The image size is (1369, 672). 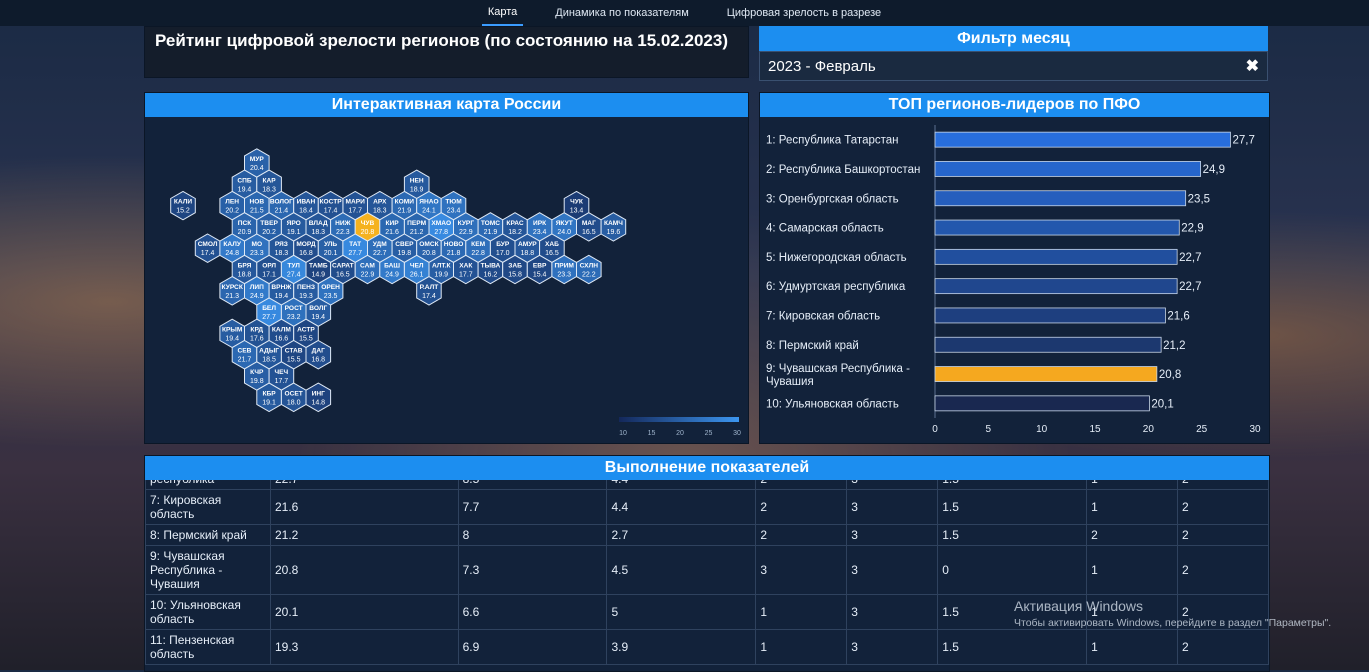 I want to click on table-cell-region: 8: Пермский край, so click(x=208, y=535).